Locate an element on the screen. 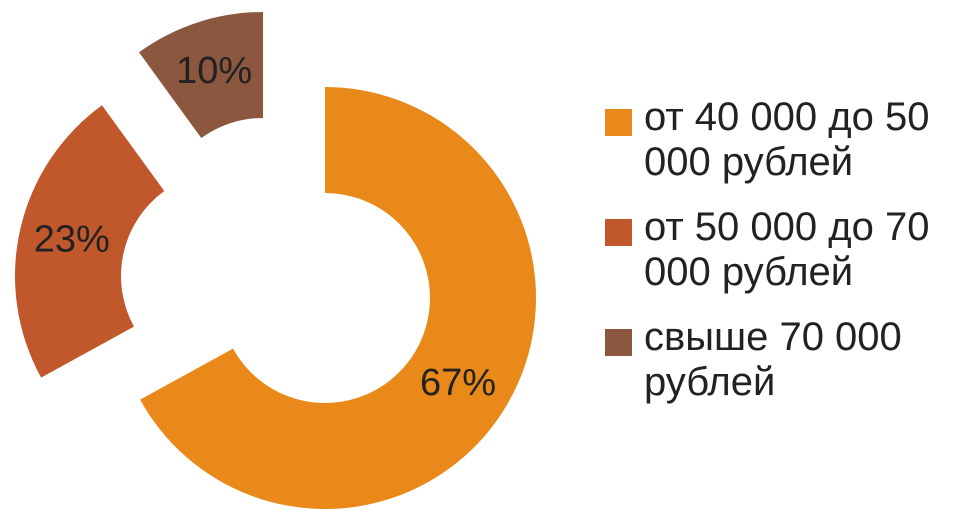 The image size is (971, 510). legend-label: от 40 000 до 50 000 рублей is located at coordinates (787, 139).